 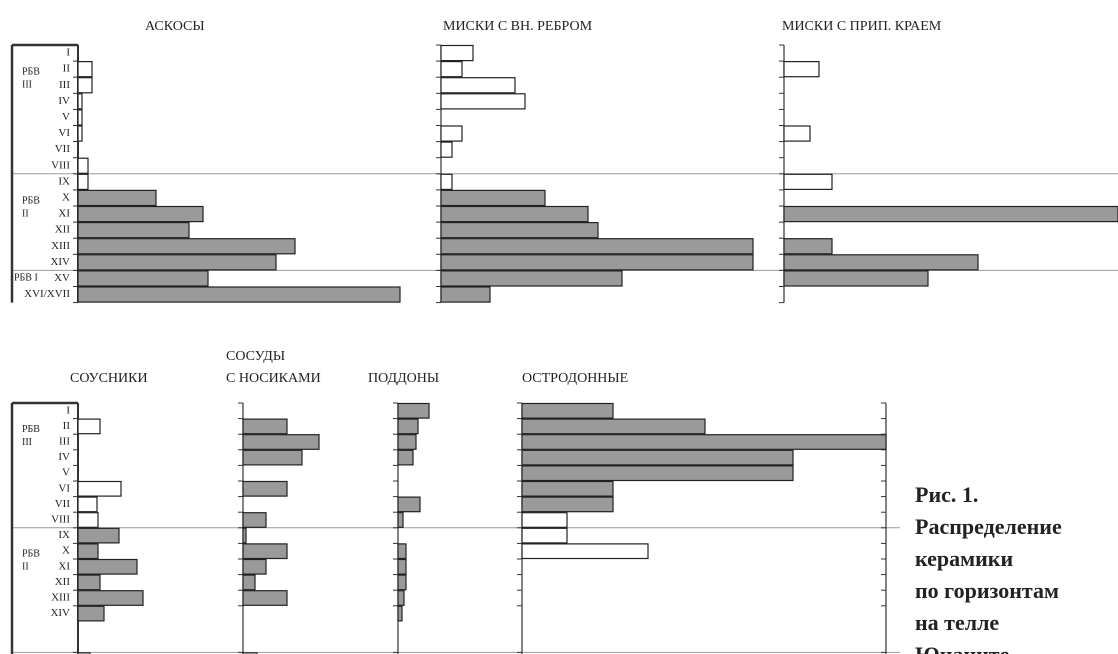 What do you see at coordinates (66, 473) in the screenshot?
I see `row-label: V` at bounding box center [66, 473].